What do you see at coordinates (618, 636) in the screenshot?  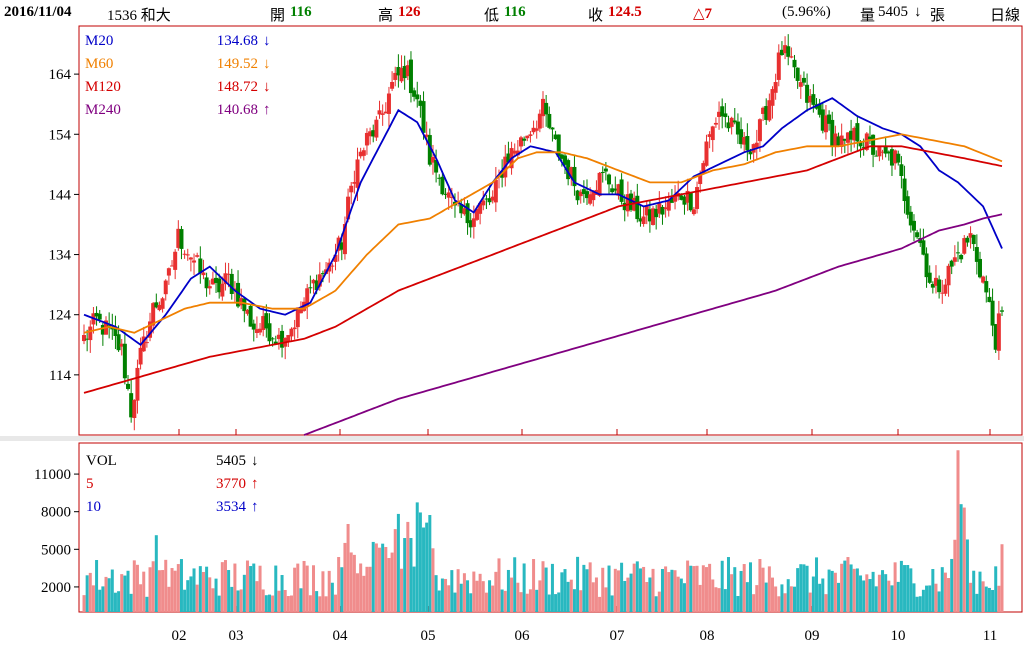 I see `month-tick-label: 07` at bounding box center [618, 636].